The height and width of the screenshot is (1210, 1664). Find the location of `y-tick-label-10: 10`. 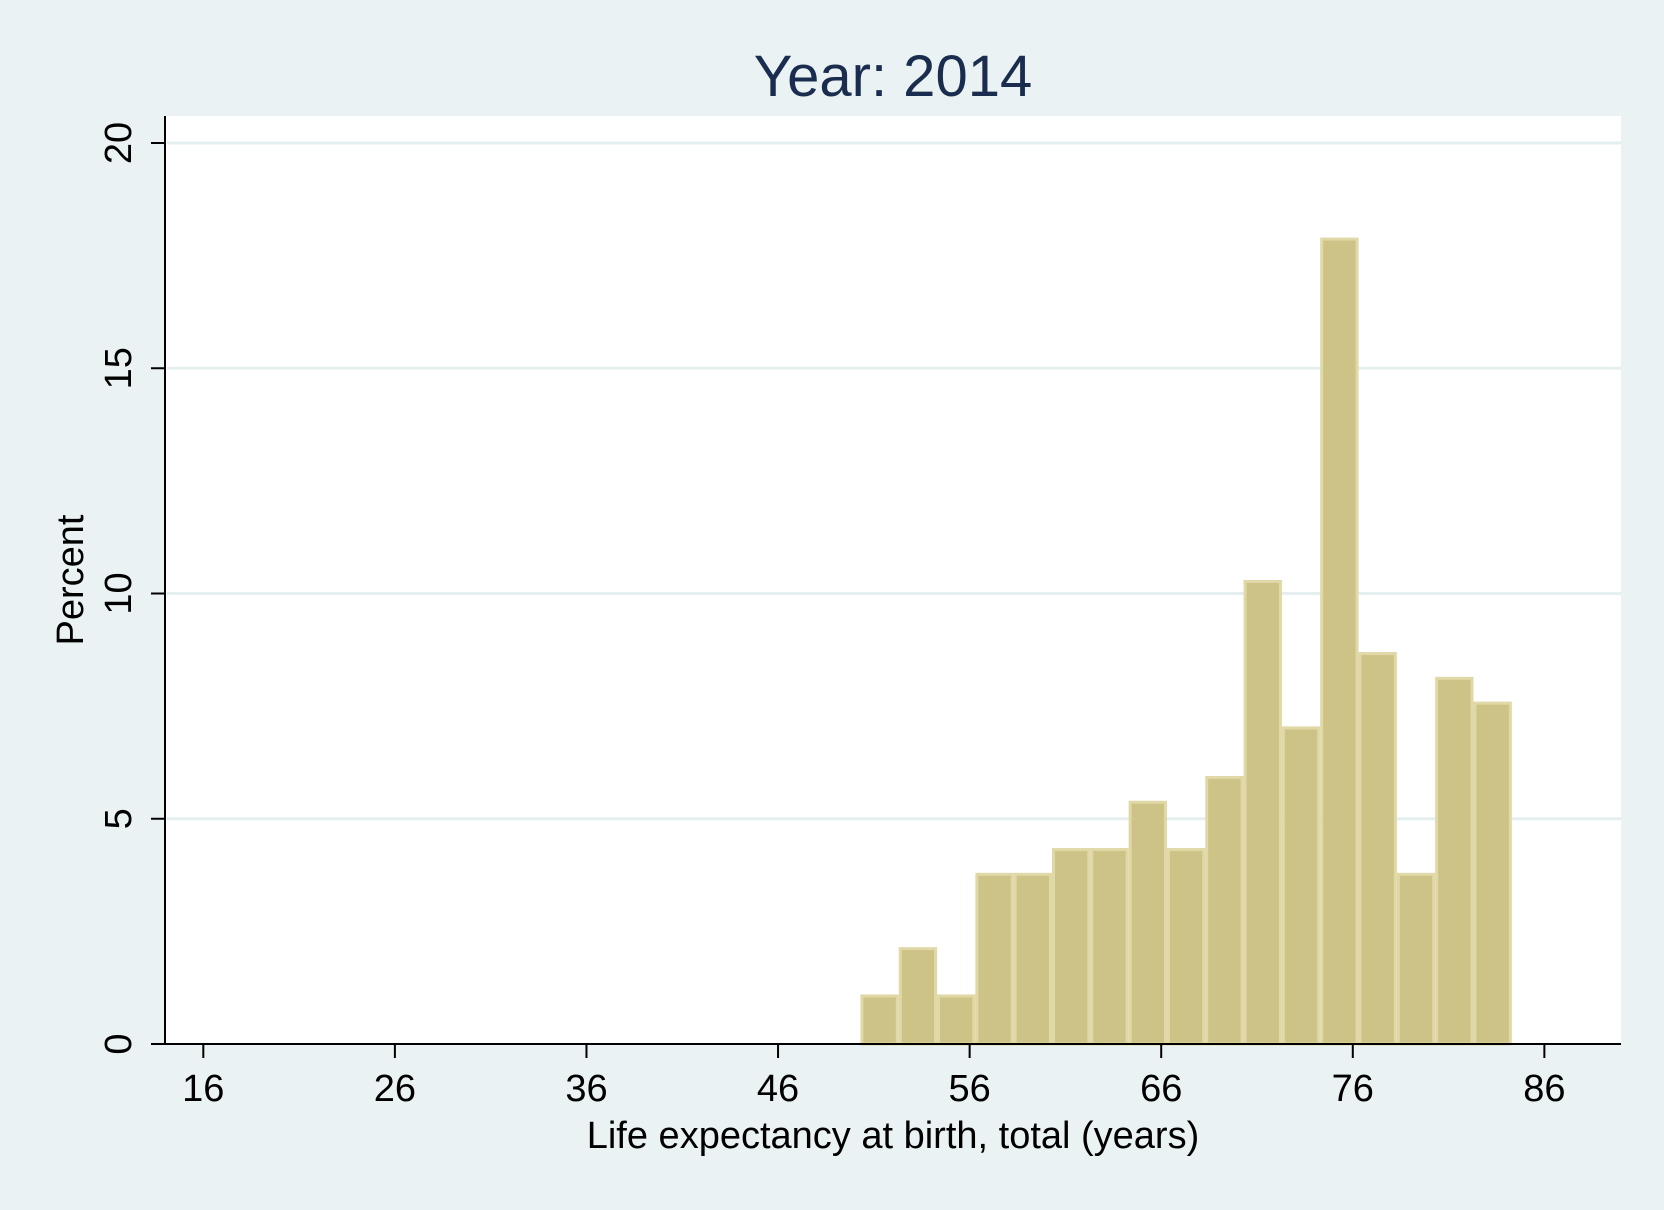

y-tick-label-10: 10 is located at coordinates (119, 593).